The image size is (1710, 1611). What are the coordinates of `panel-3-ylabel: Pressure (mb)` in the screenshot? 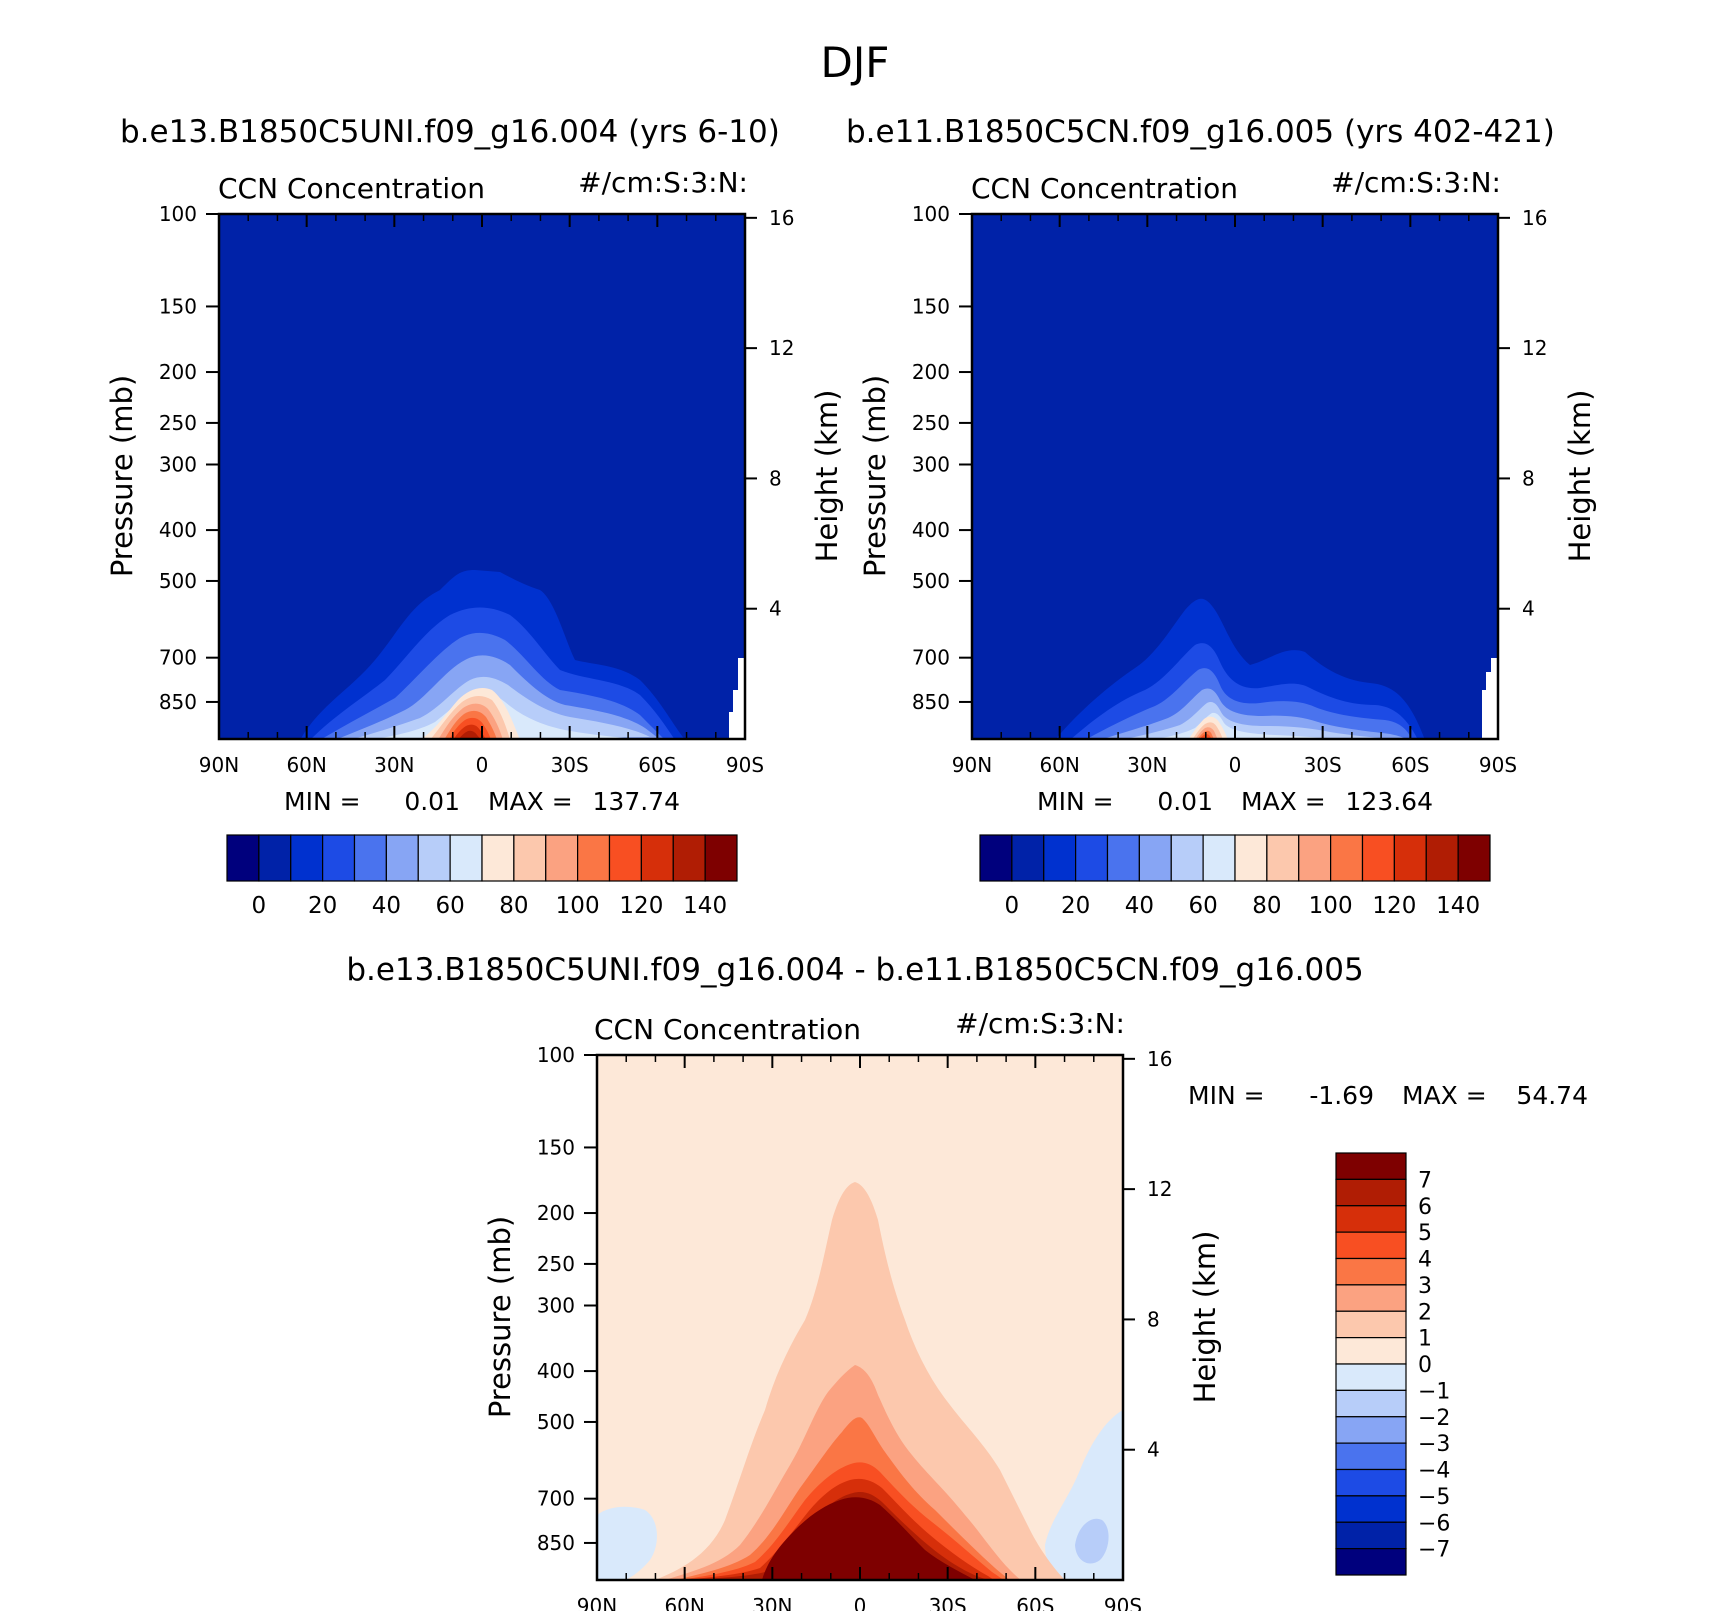 It's located at (500, 1317).